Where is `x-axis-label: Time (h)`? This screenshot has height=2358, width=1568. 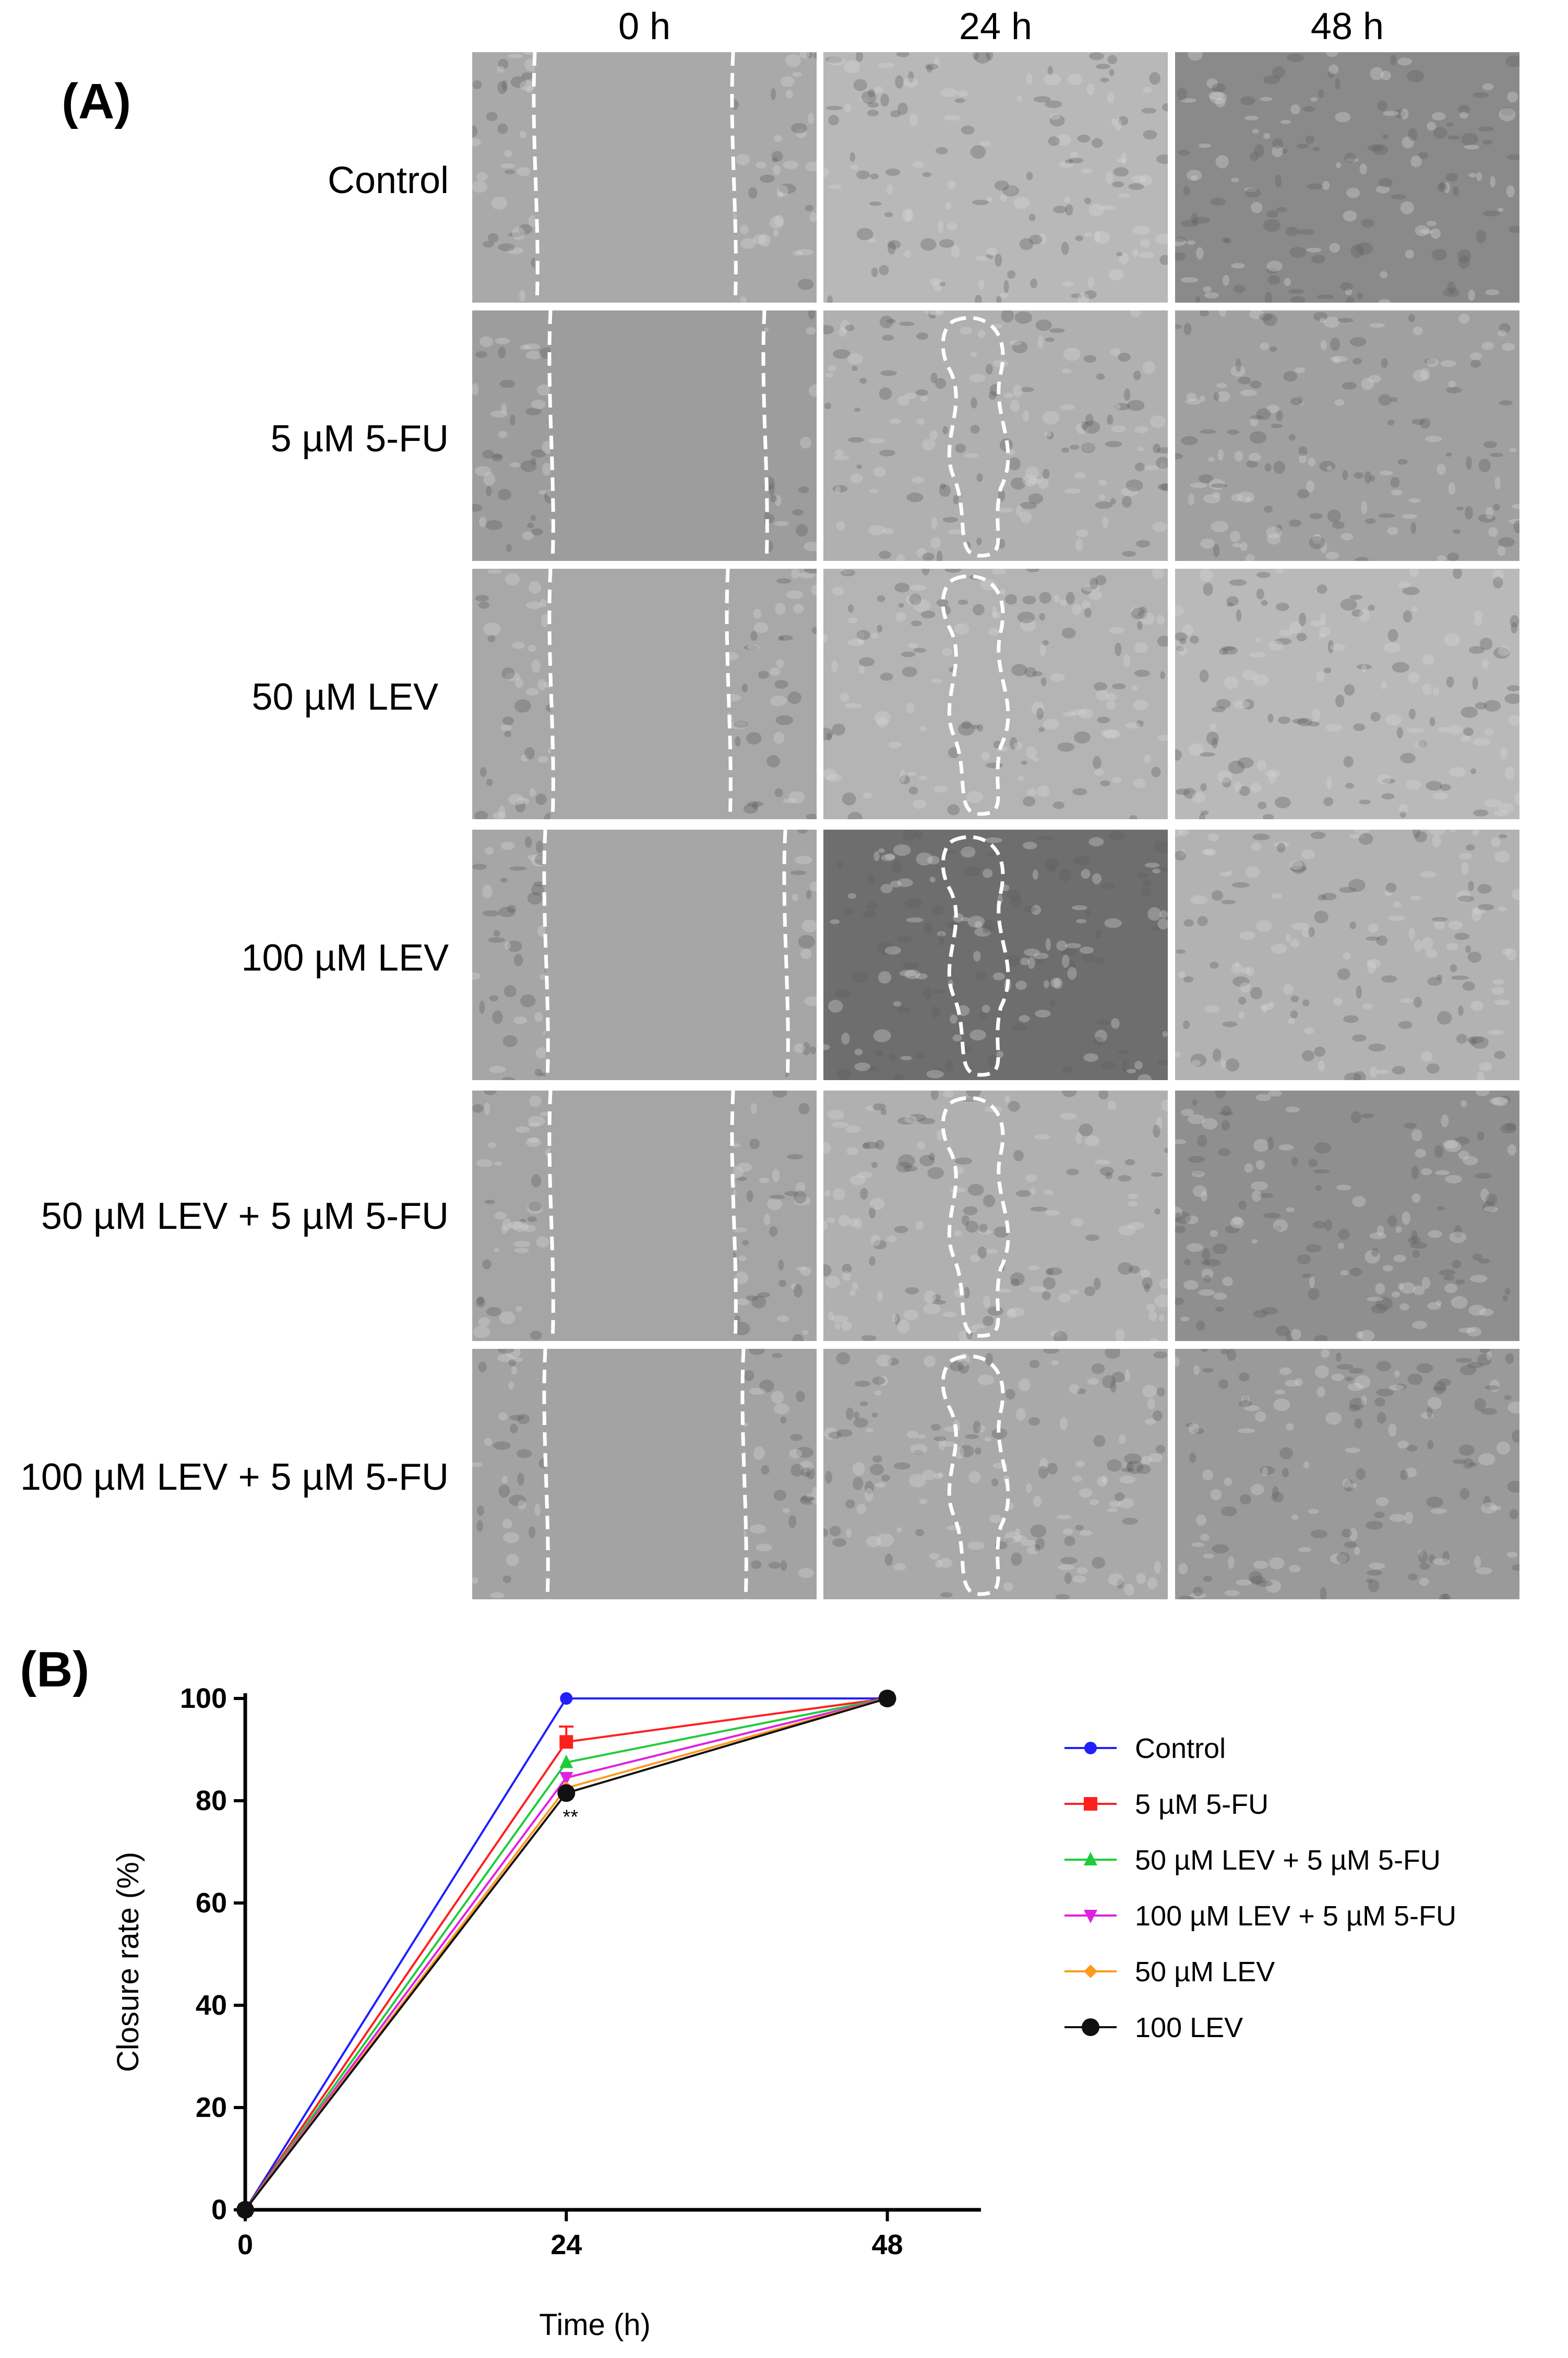
x-axis-label: Time (h) is located at coordinates (595, 2325).